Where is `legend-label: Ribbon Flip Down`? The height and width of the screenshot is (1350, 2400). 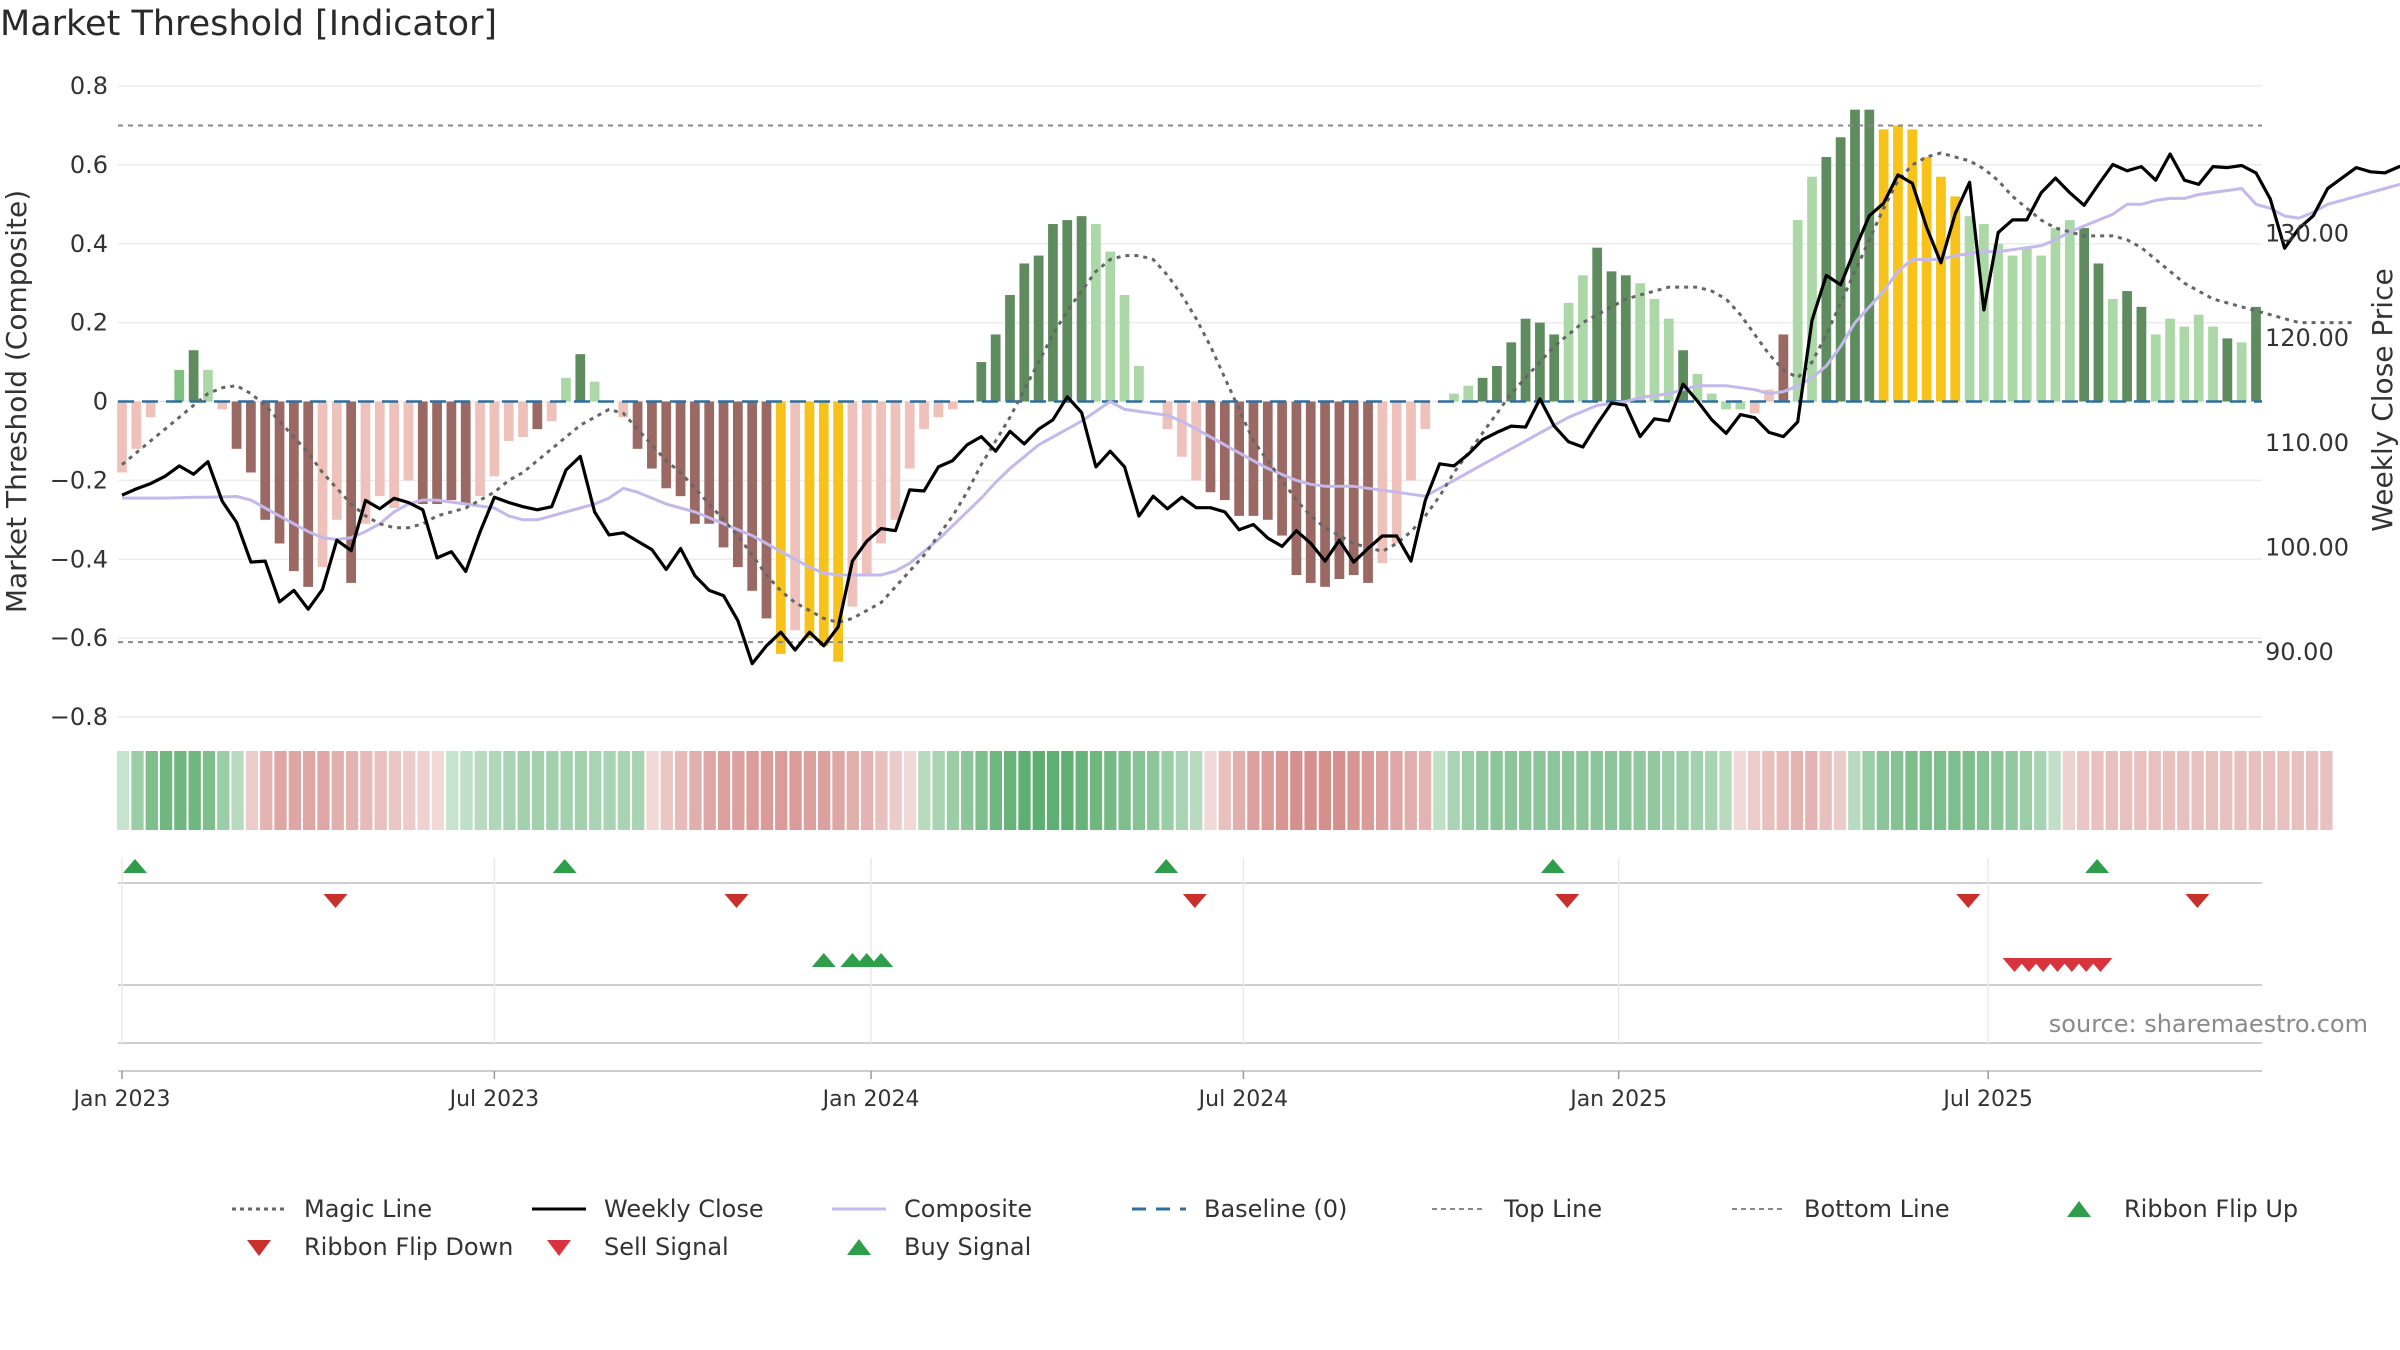 legend-label: Ribbon Flip Down is located at coordinates (409, 1247).